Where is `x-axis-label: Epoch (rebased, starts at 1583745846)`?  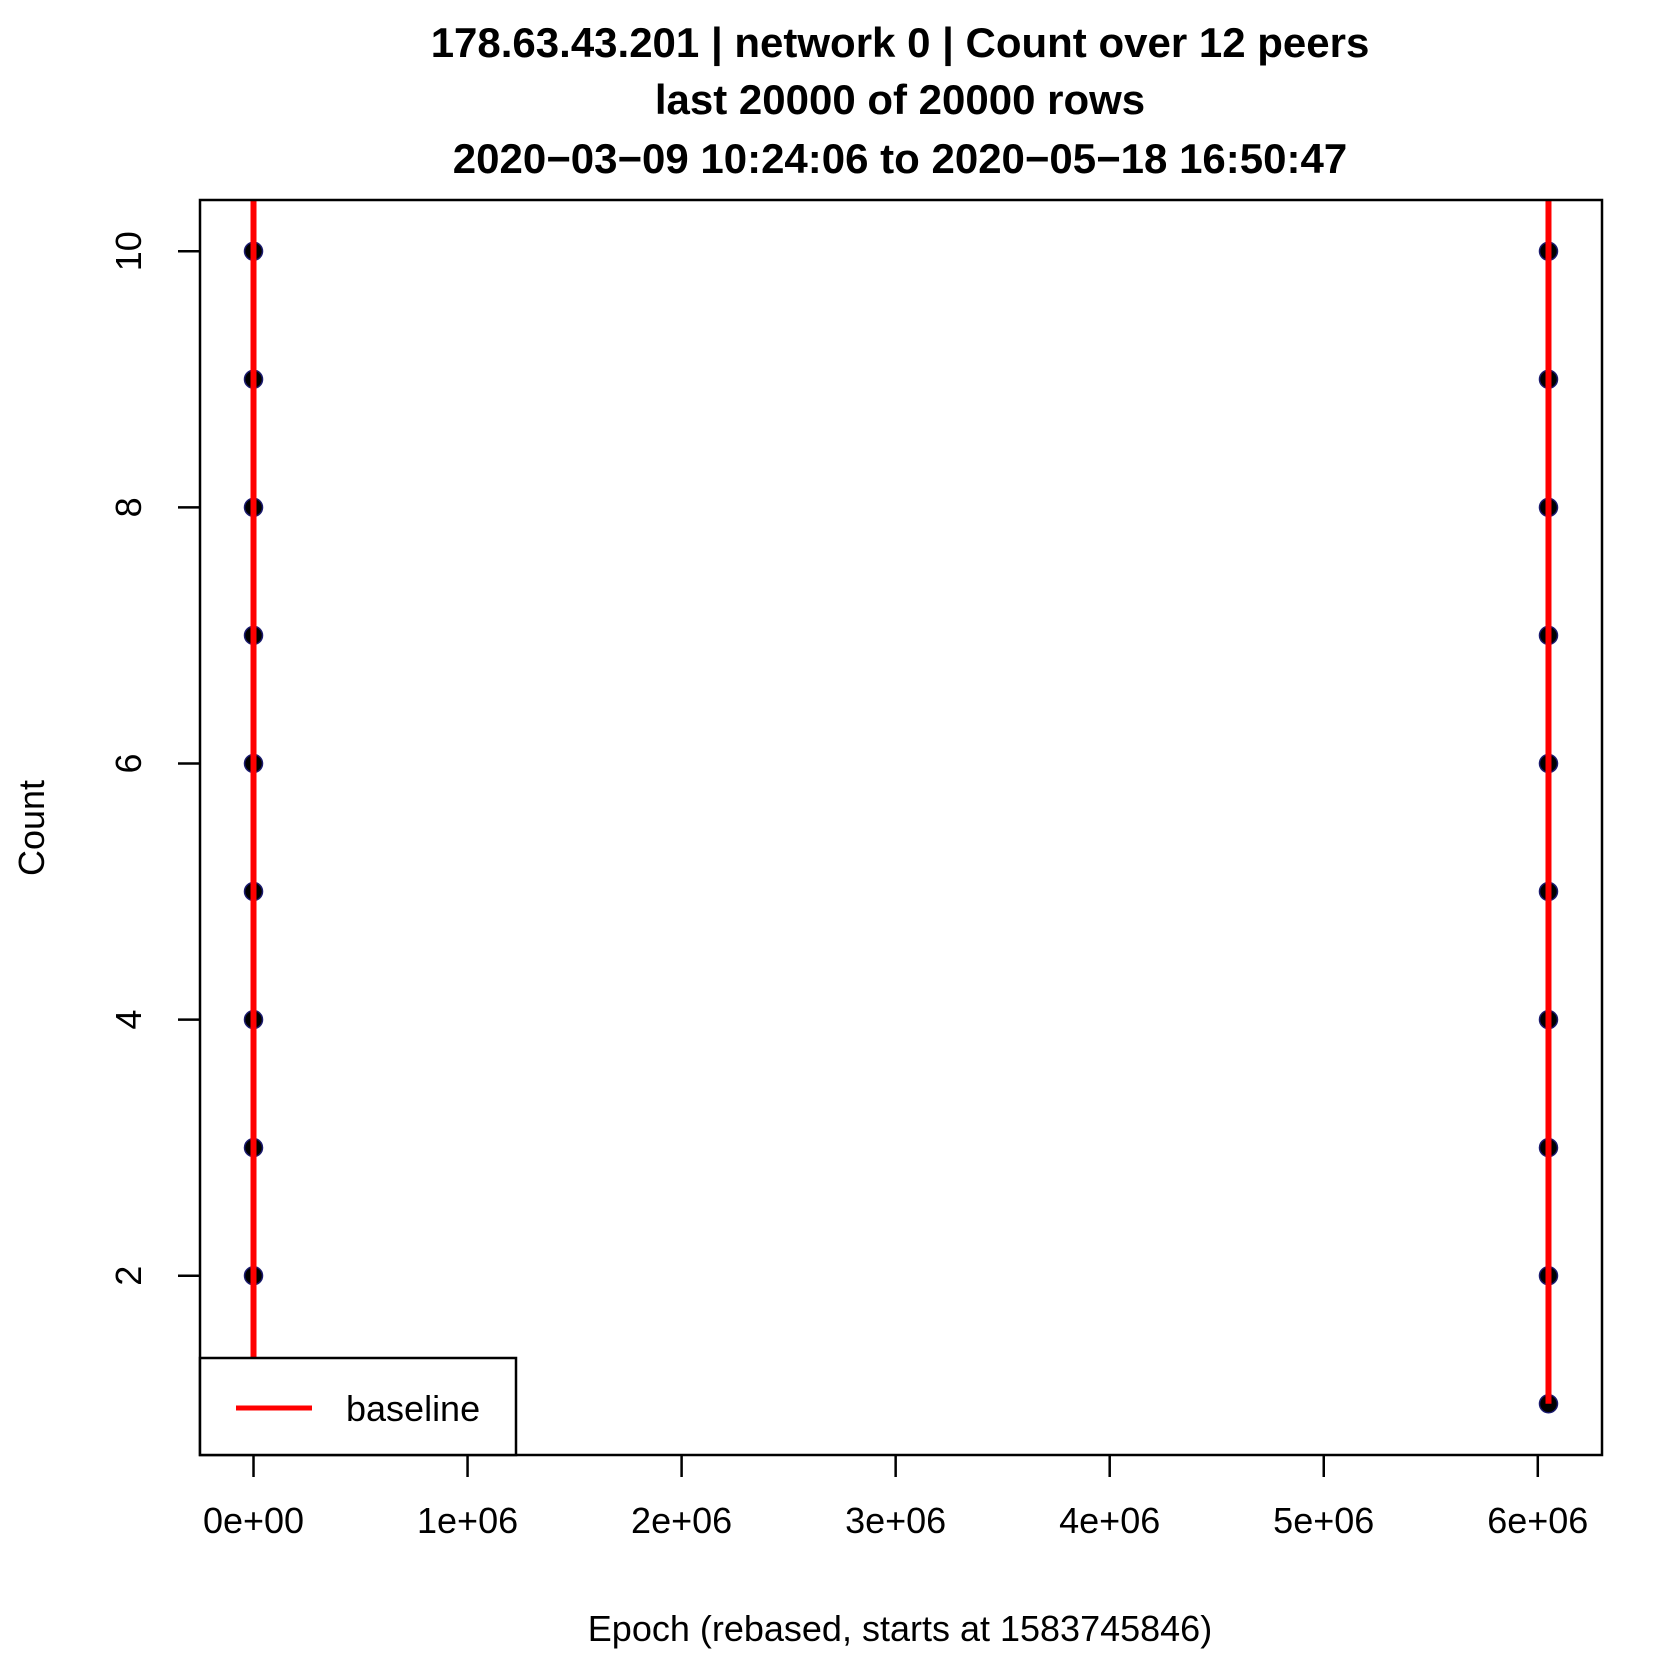
x-axis-label: Epoch (rebased, starts at 1583745846) is located at coordinates (900, 1628).